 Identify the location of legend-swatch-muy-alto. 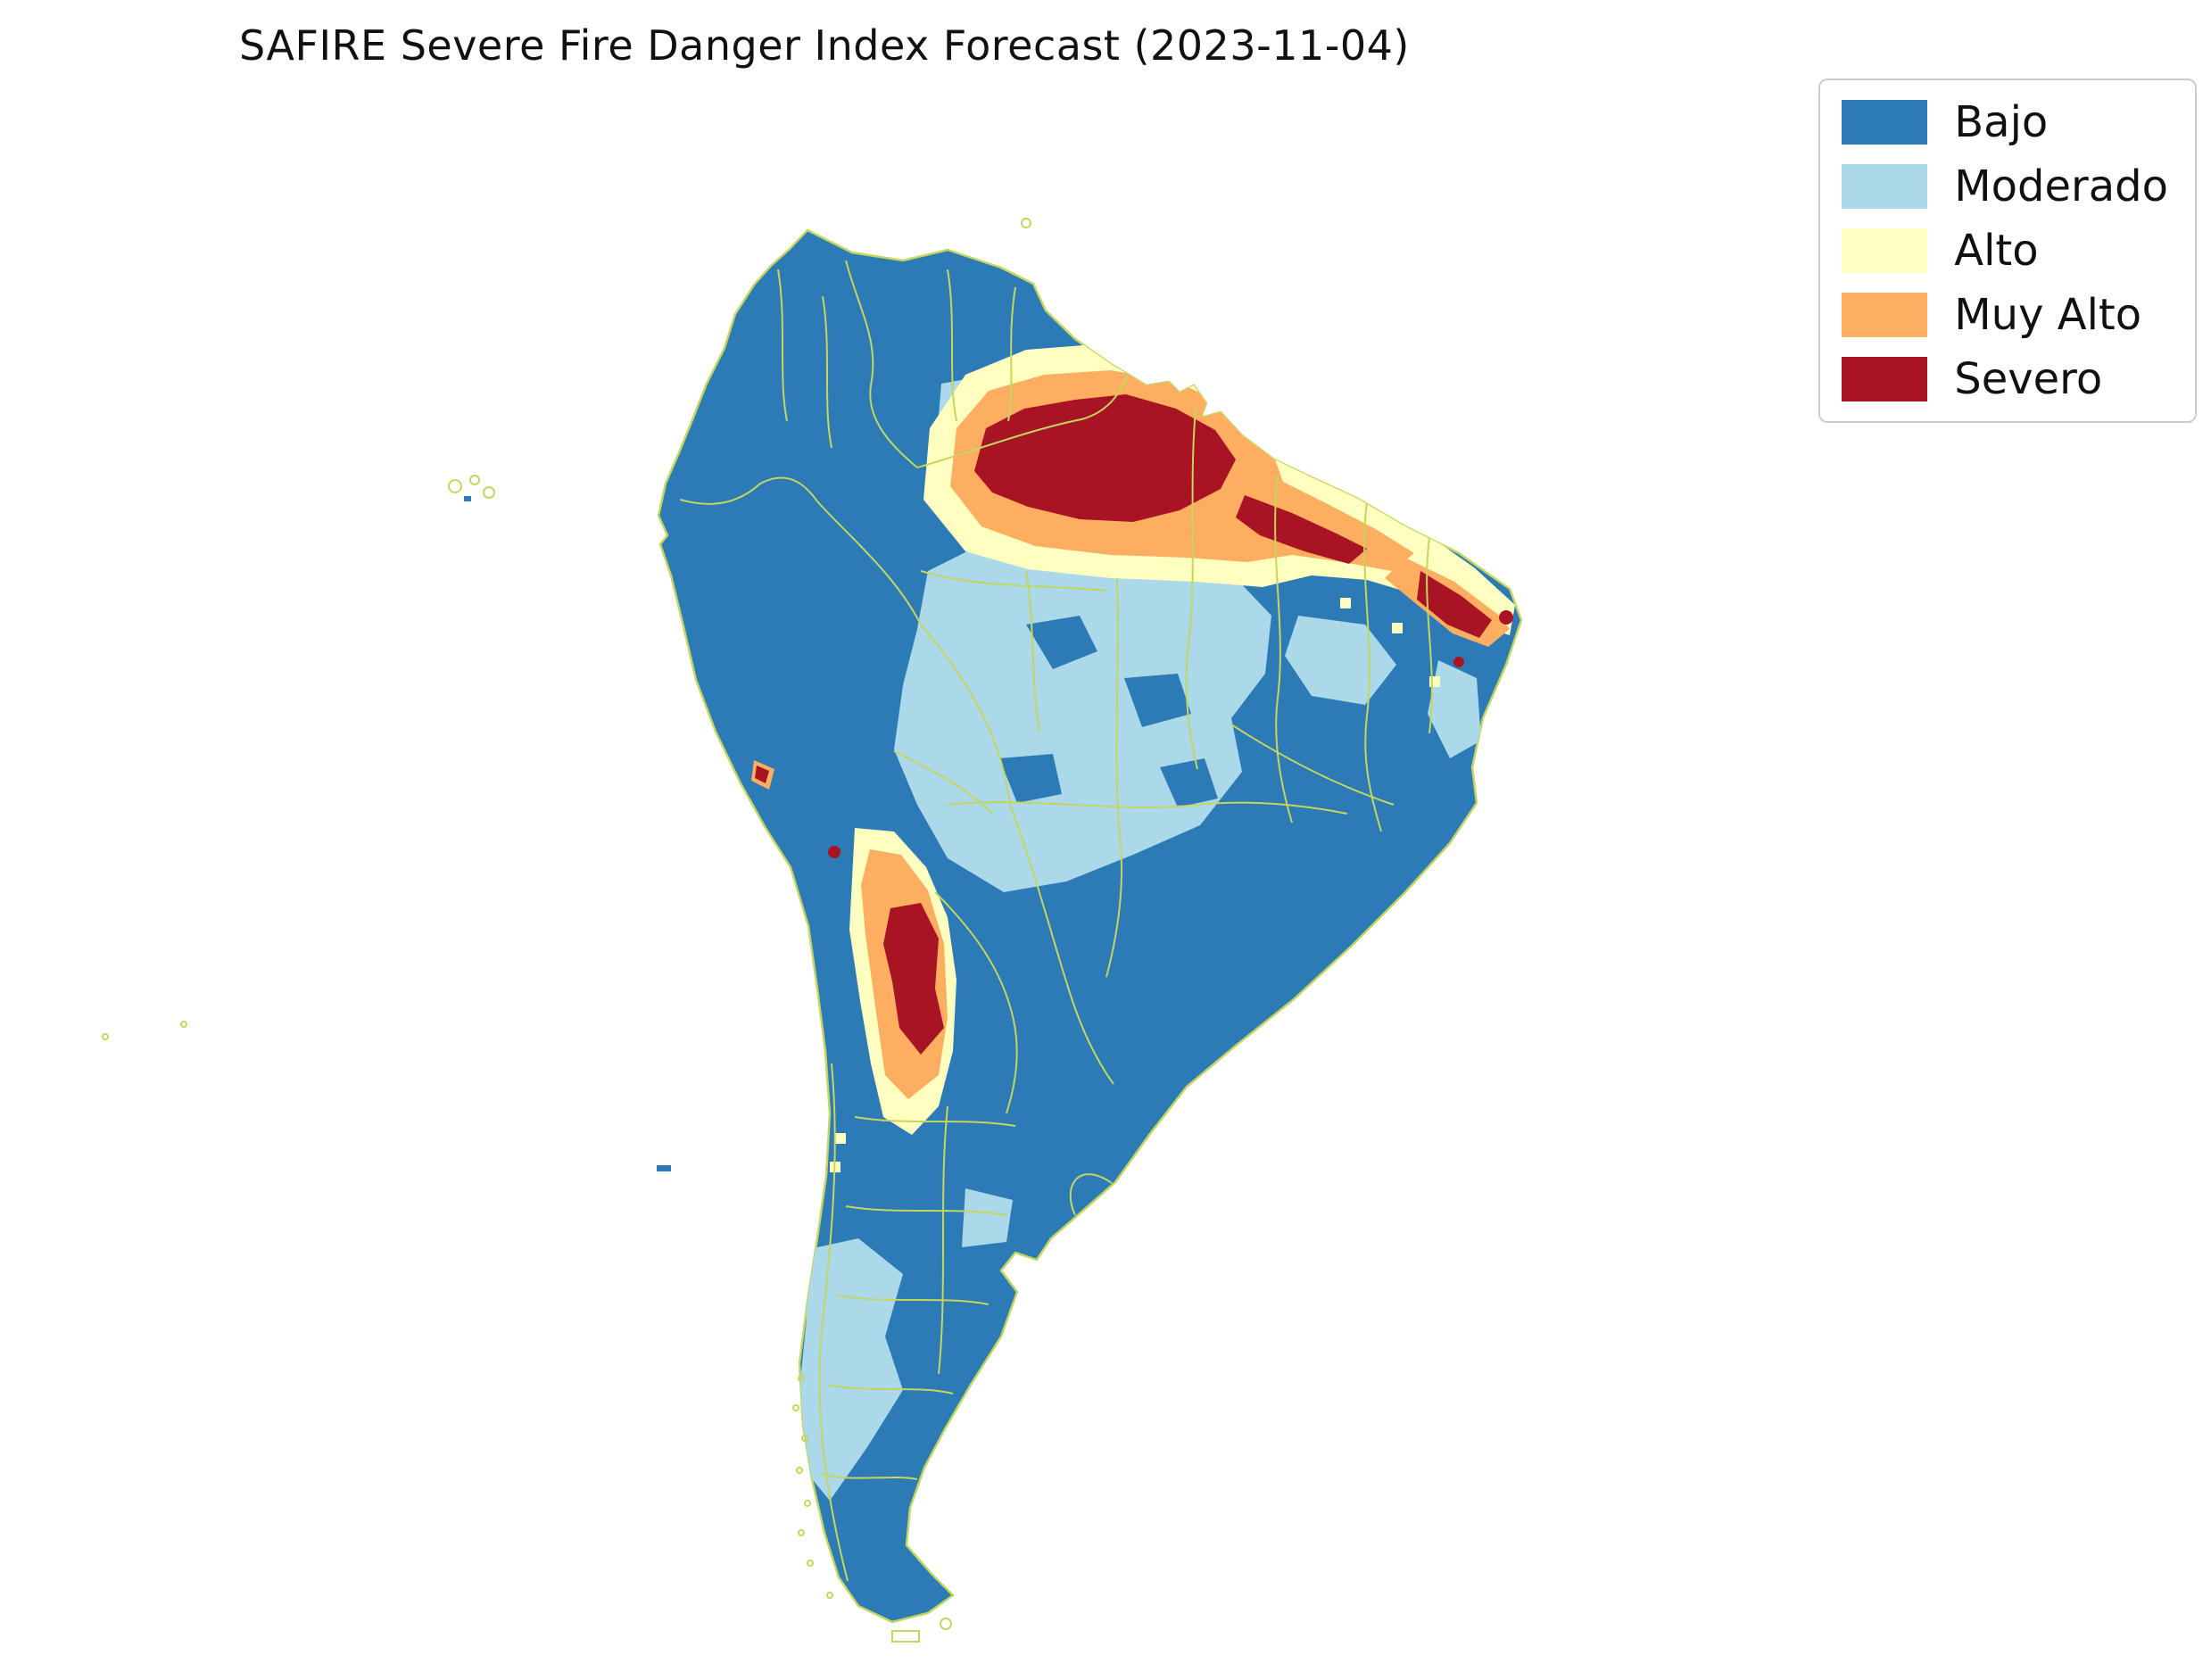
(1885, 315).